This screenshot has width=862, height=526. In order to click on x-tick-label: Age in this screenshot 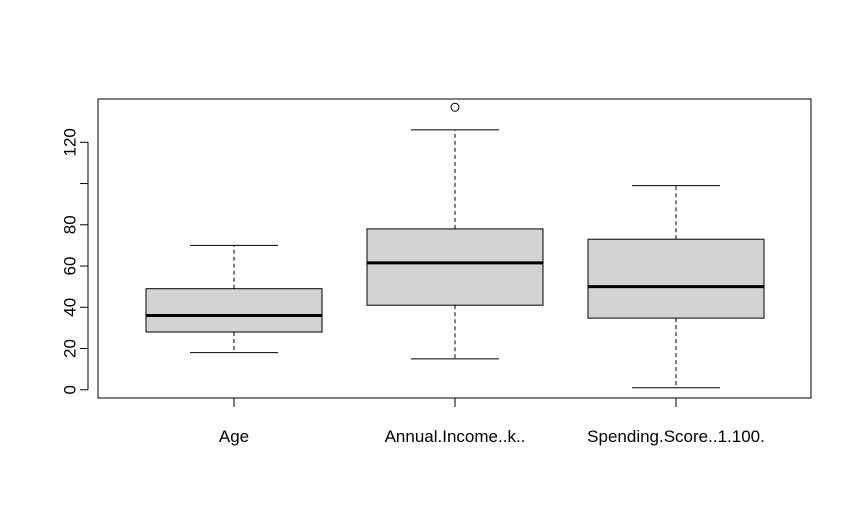, I will do `click(234, 436)`.